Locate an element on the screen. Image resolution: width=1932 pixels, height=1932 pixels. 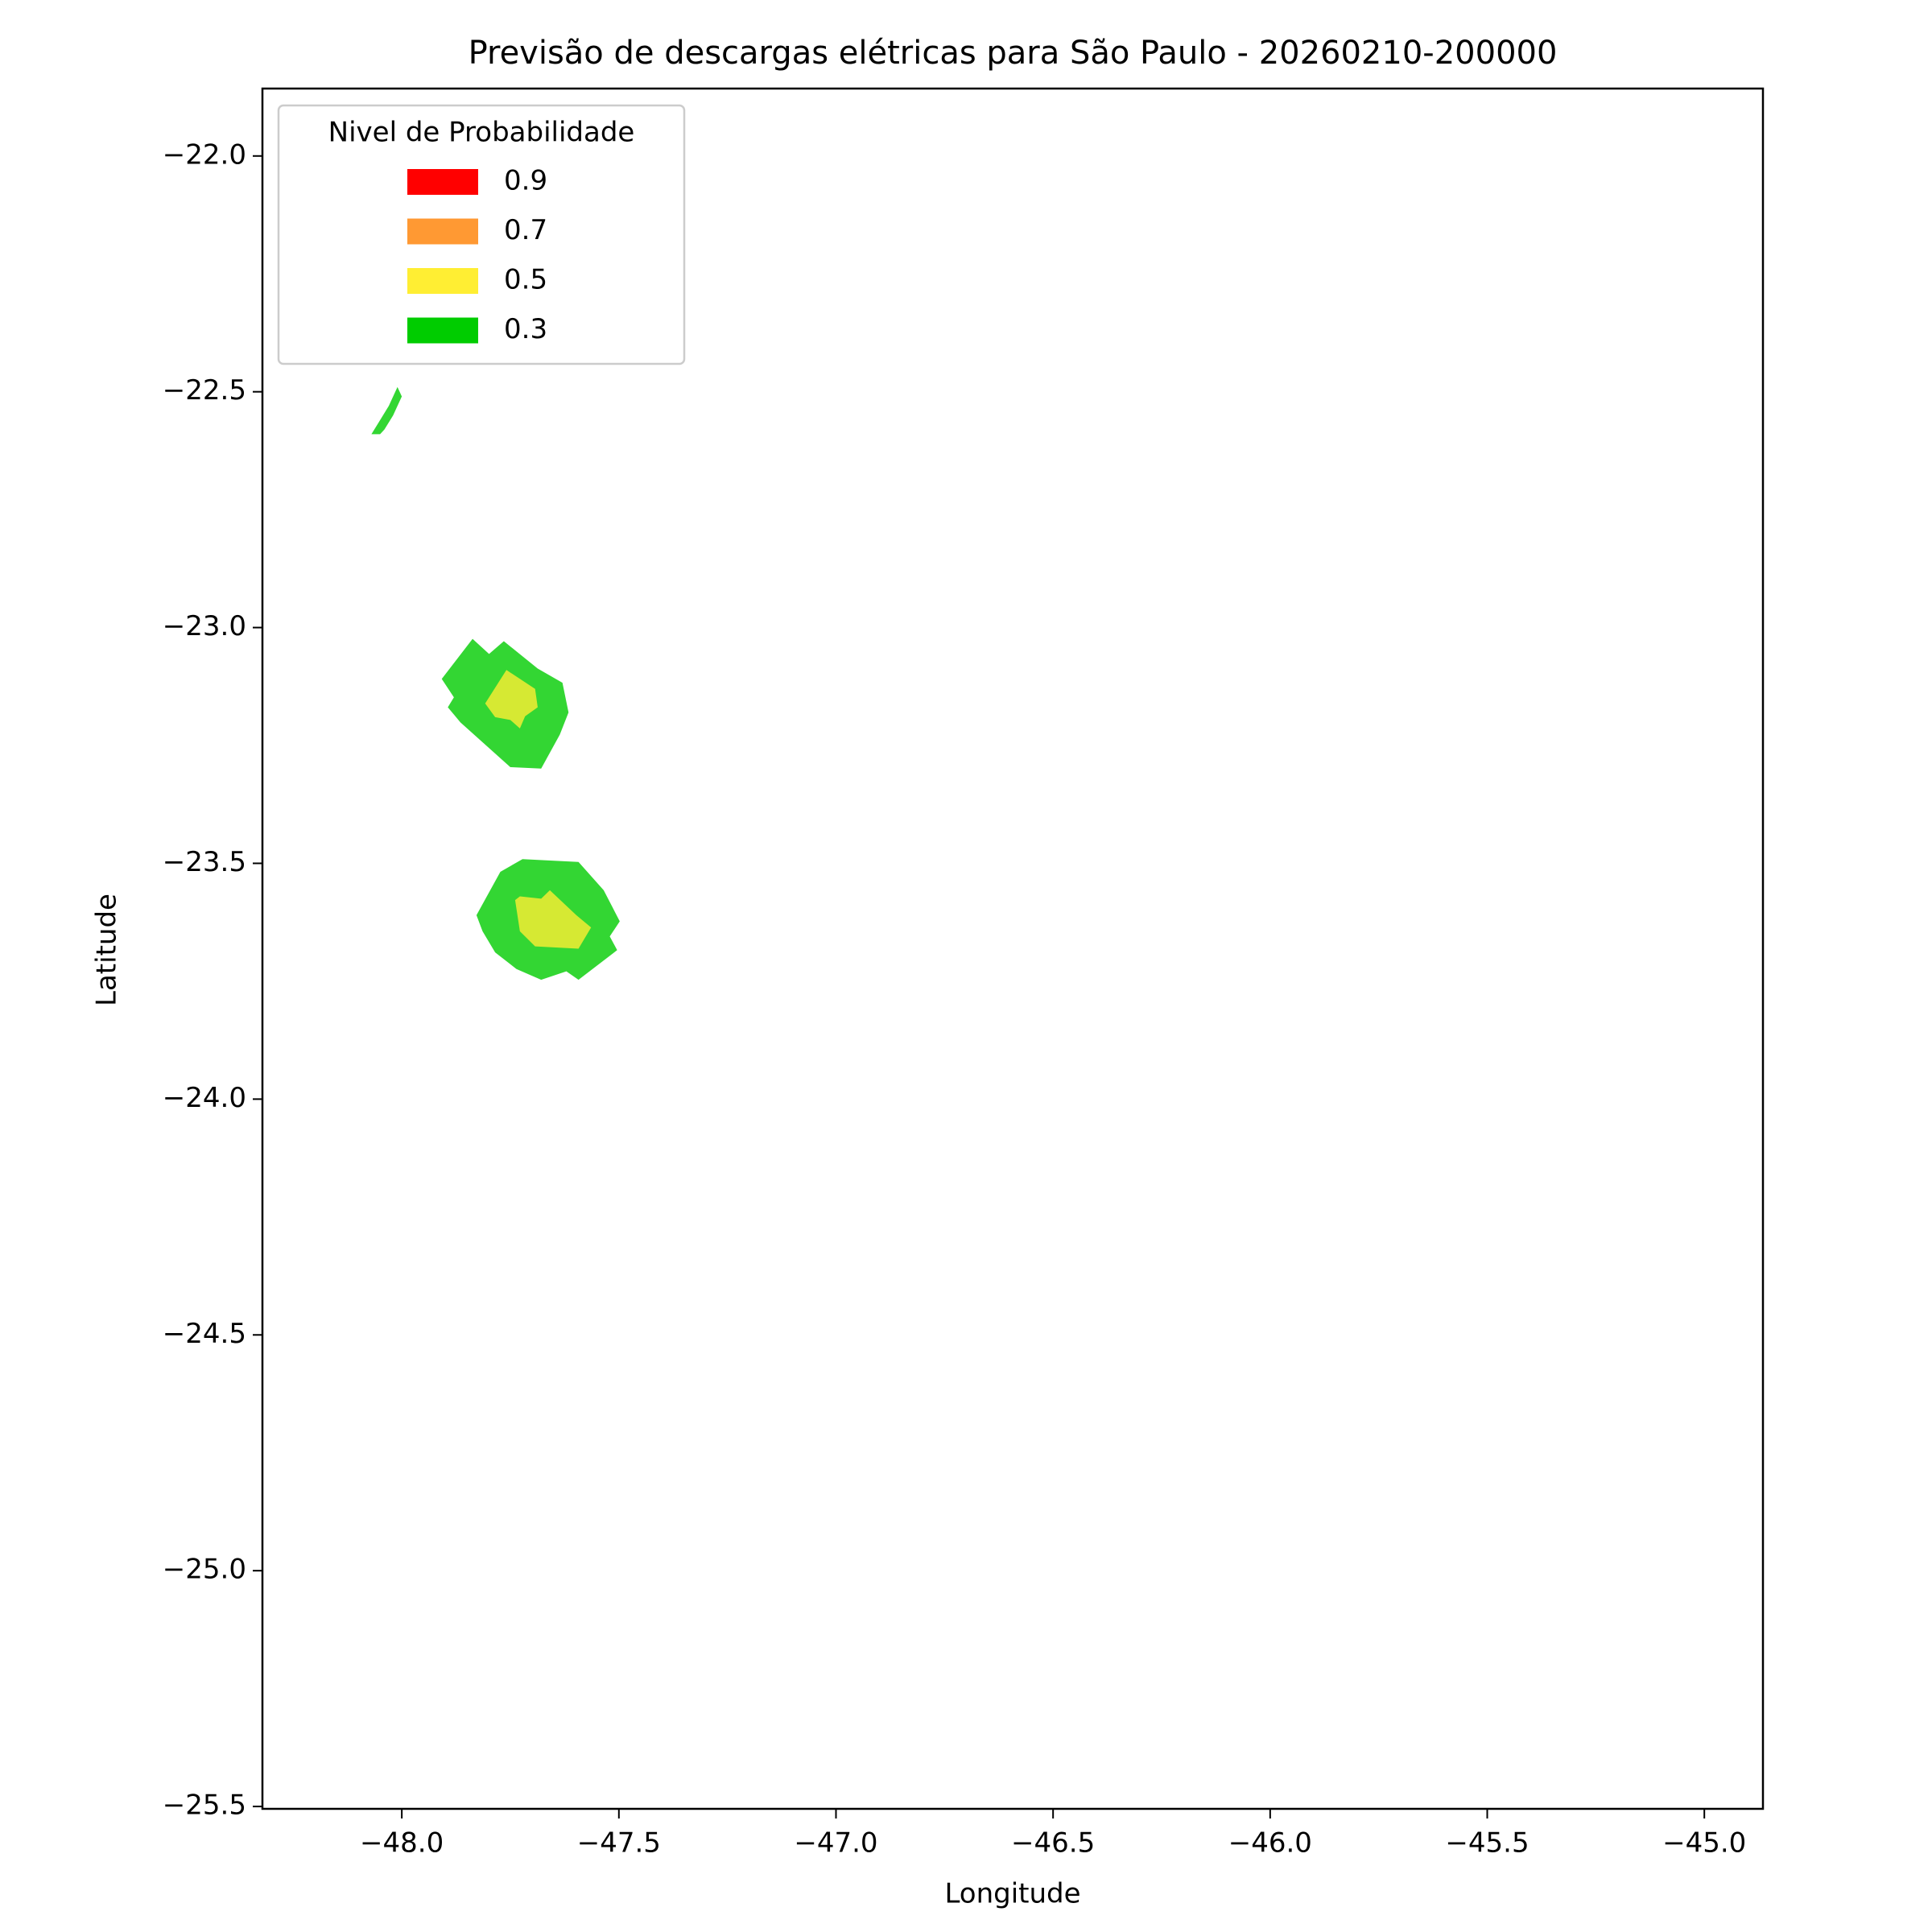
x-tick-label: −46.0 is located at coordinates (1270, 1844).